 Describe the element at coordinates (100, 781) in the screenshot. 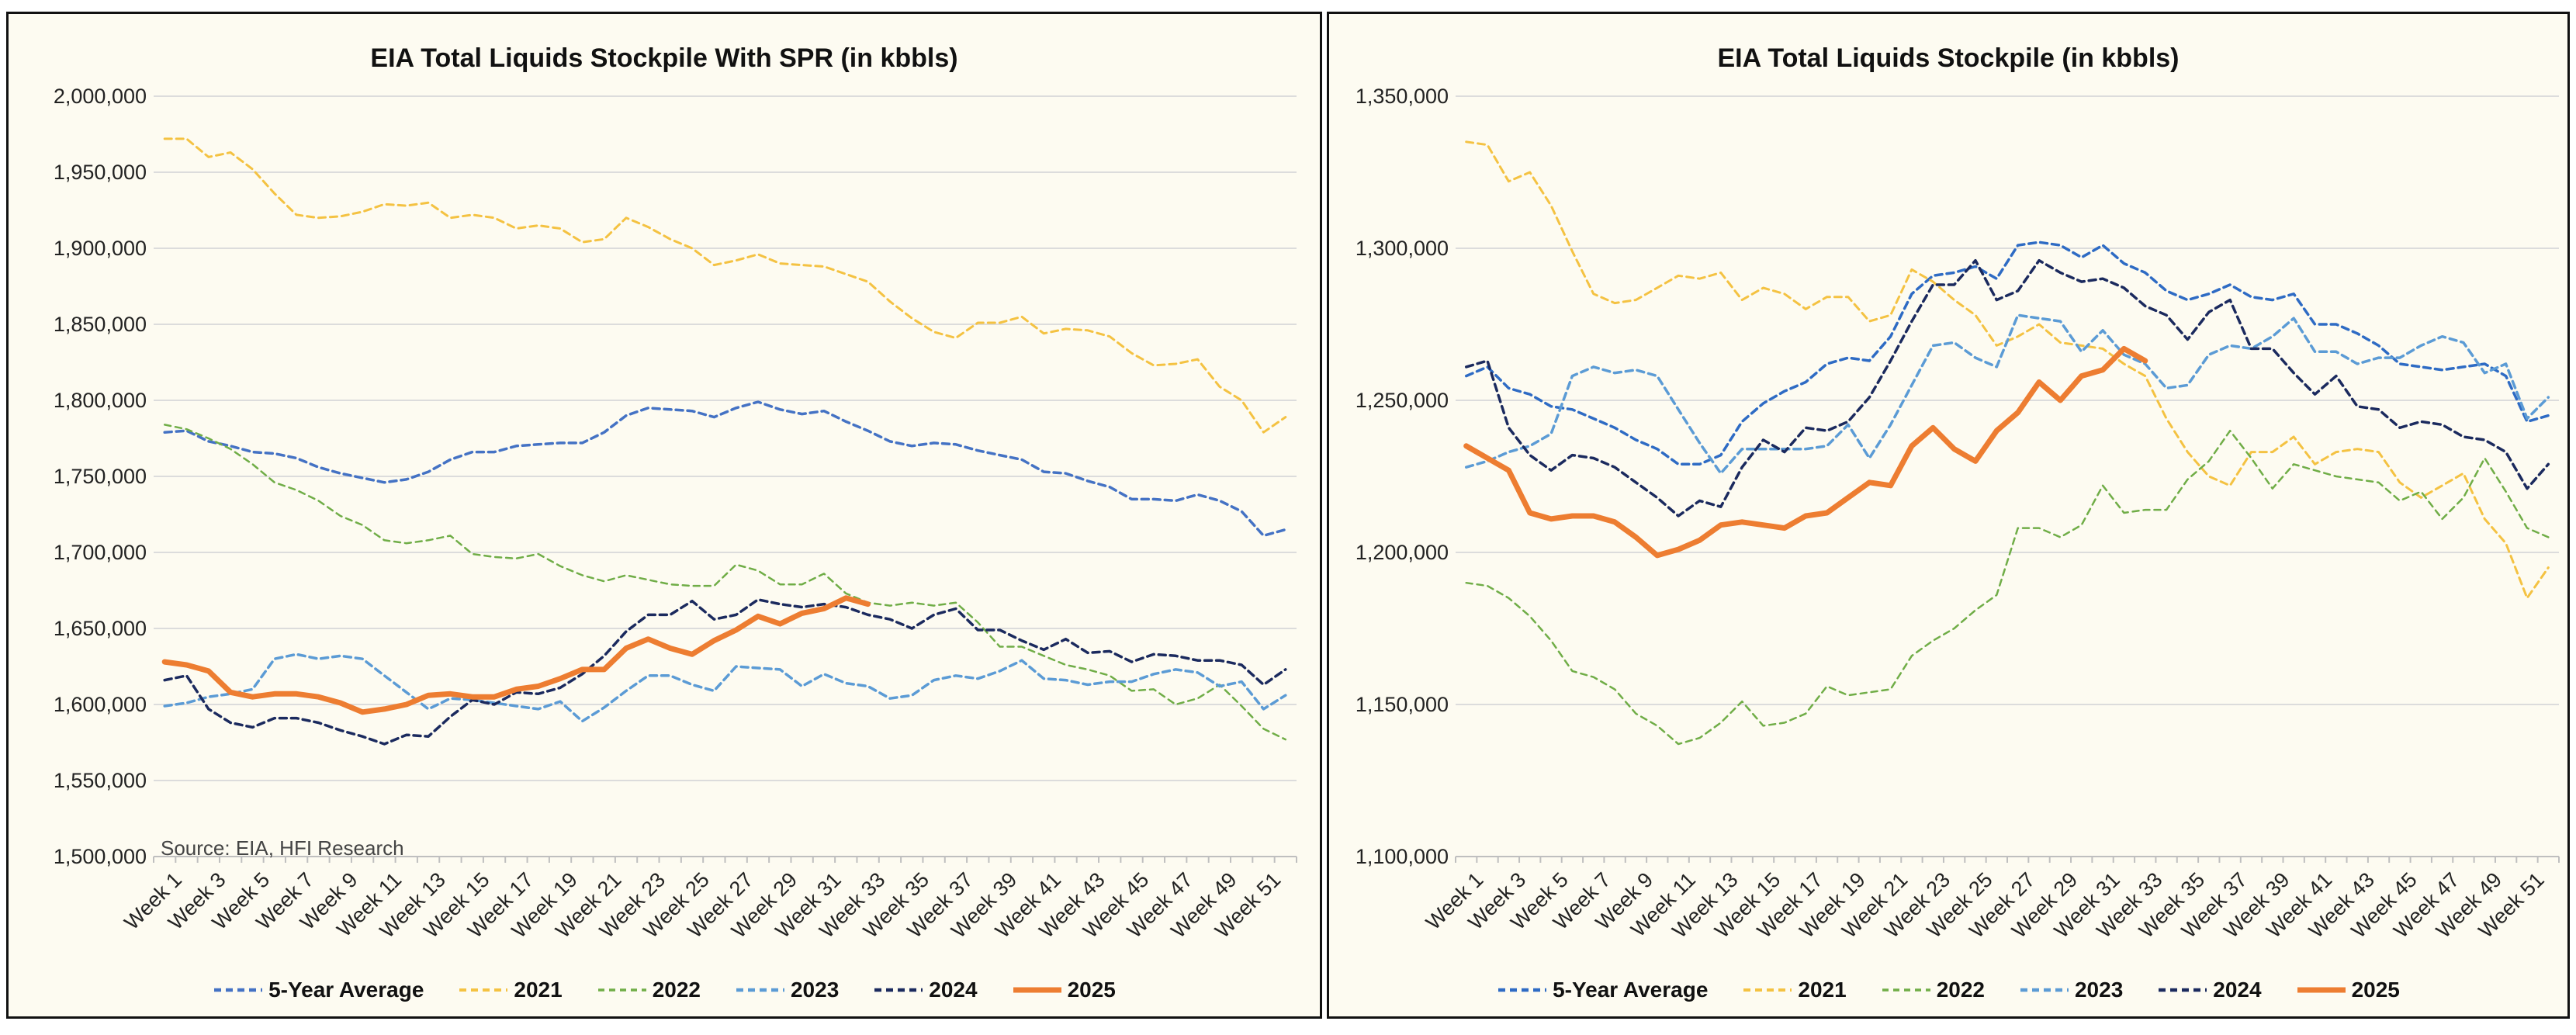

I see `y-tick-label: 1,550,000` at that location.